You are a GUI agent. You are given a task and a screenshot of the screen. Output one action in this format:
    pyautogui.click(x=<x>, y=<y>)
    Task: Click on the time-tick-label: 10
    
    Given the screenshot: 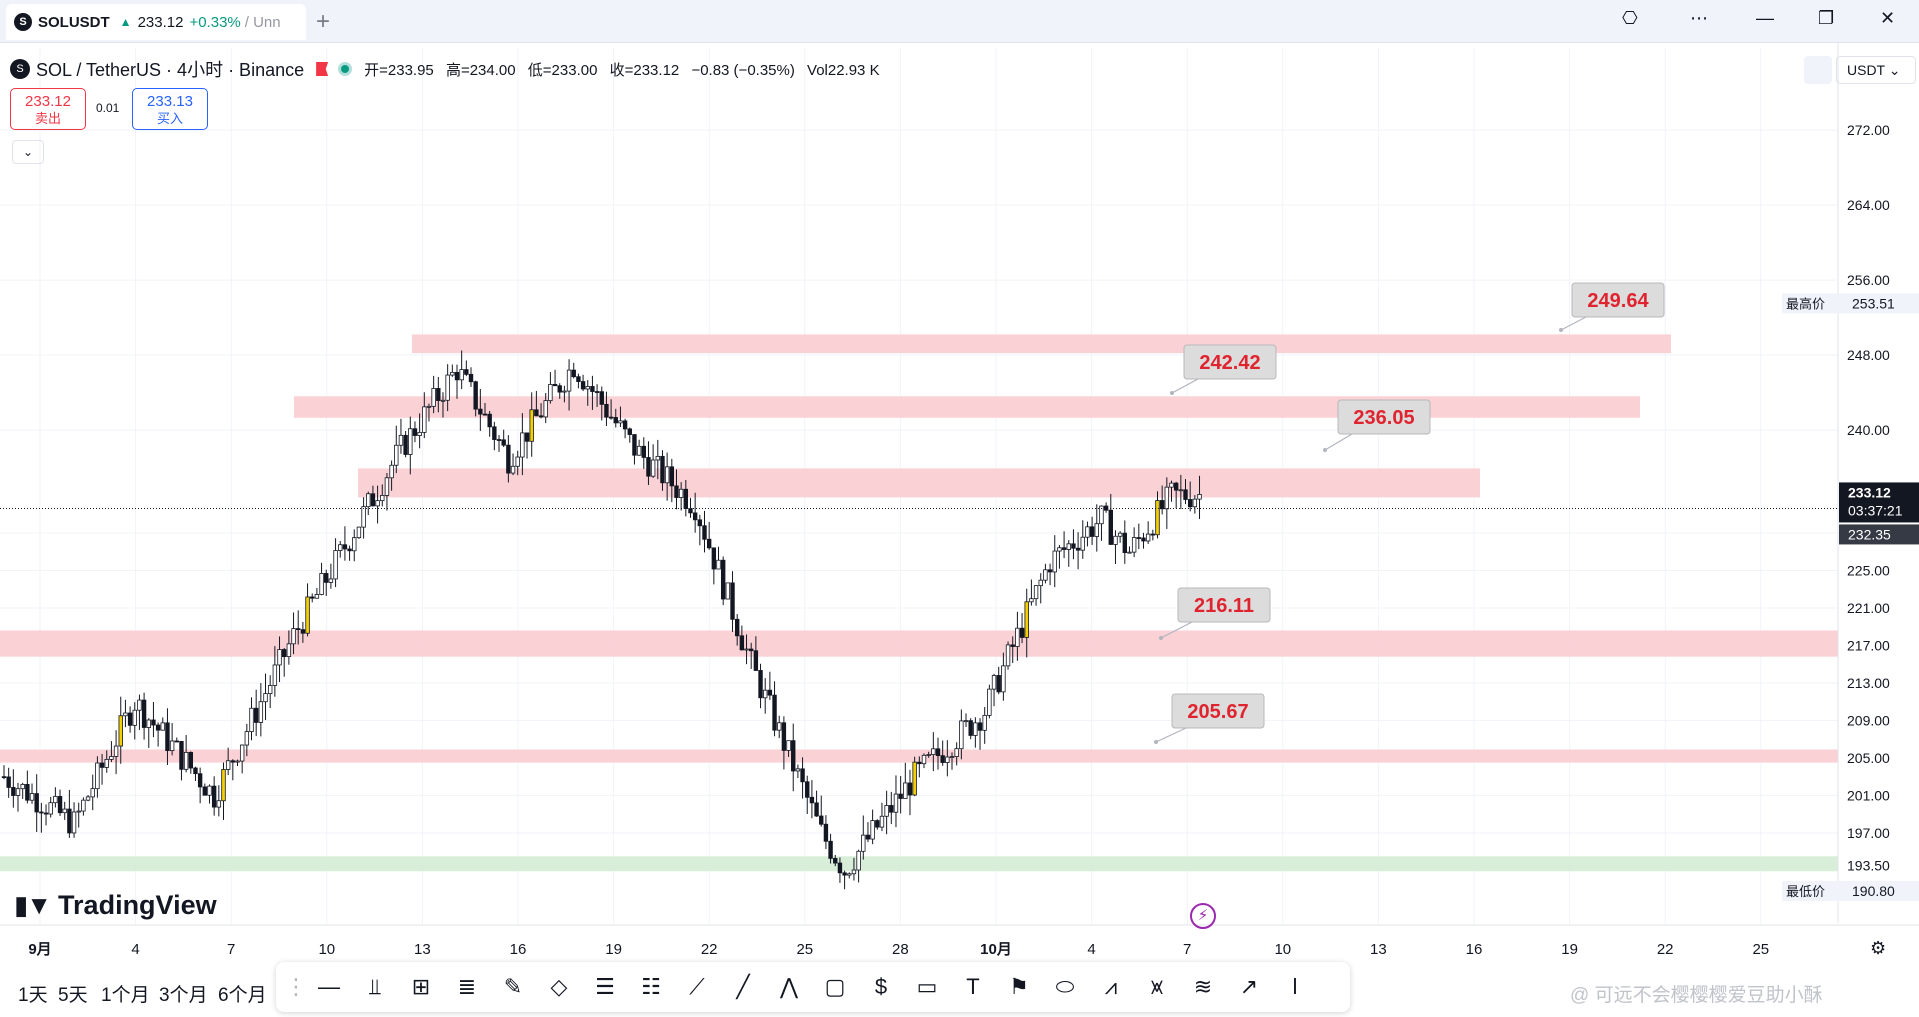 What is the action you would take?
    pyautogui.click(x=326, y=949)
    